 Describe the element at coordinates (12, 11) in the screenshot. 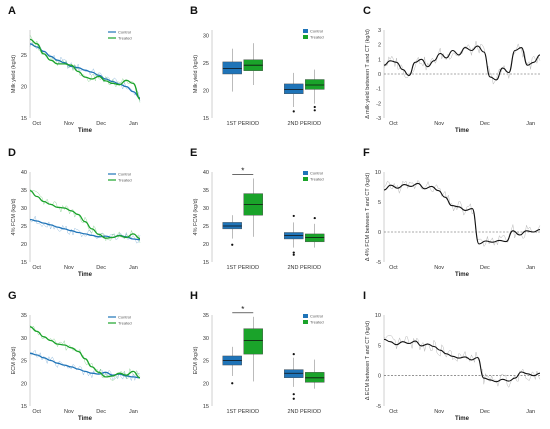

I see `panel-letter: A` at that location.